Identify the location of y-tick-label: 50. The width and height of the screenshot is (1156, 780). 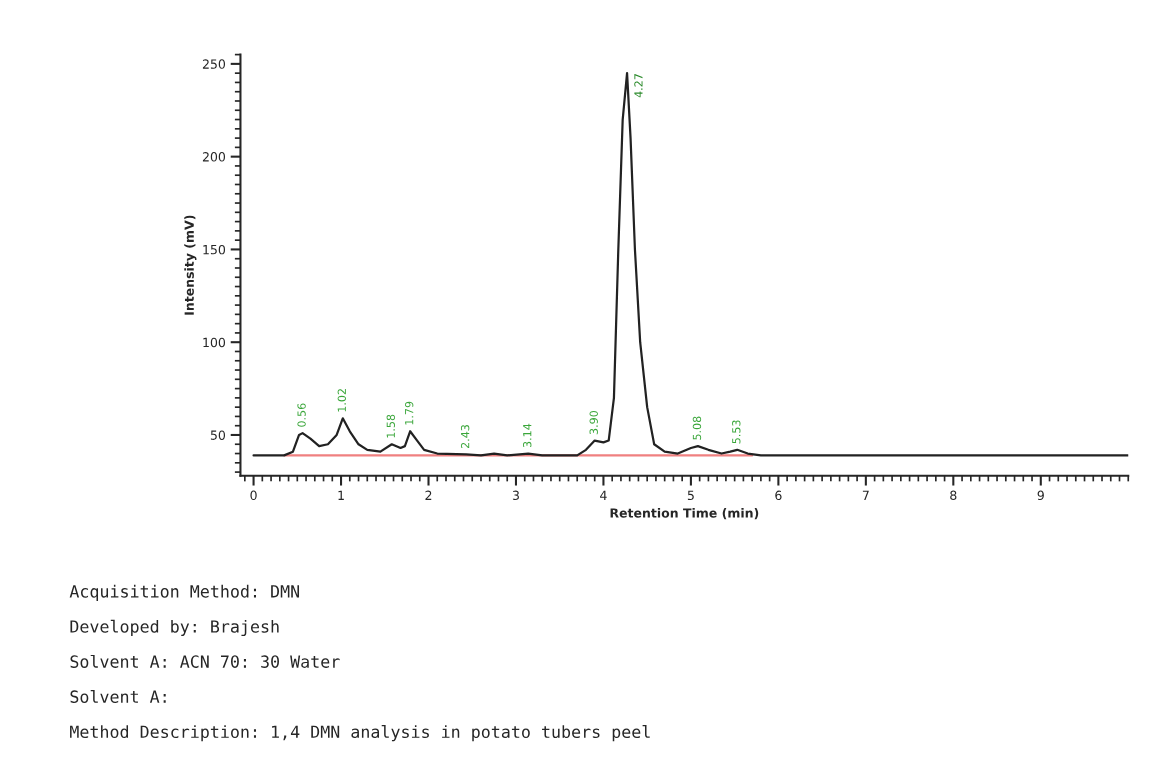
(218, 435).